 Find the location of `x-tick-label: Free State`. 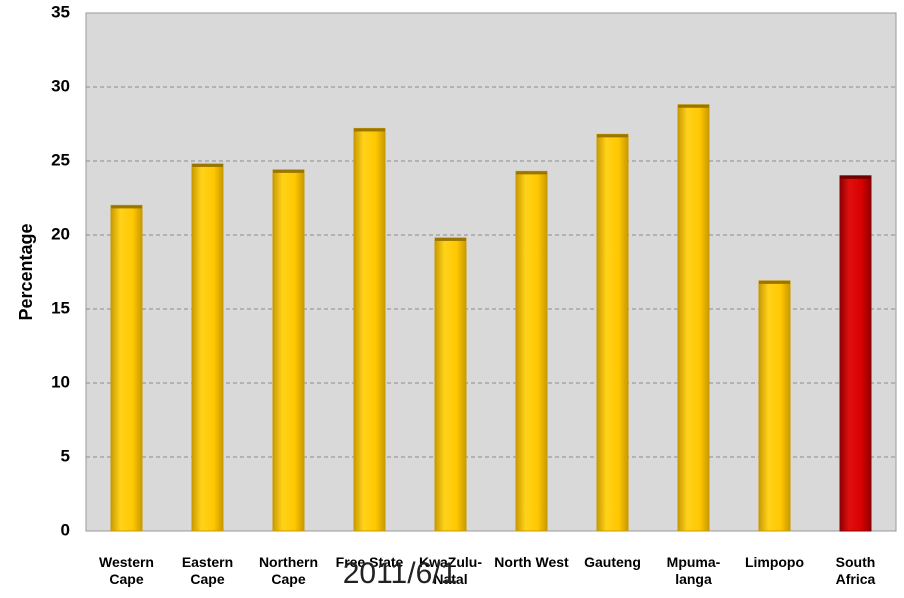

x-tick-label: Free State is located at coordinates (370, 562).